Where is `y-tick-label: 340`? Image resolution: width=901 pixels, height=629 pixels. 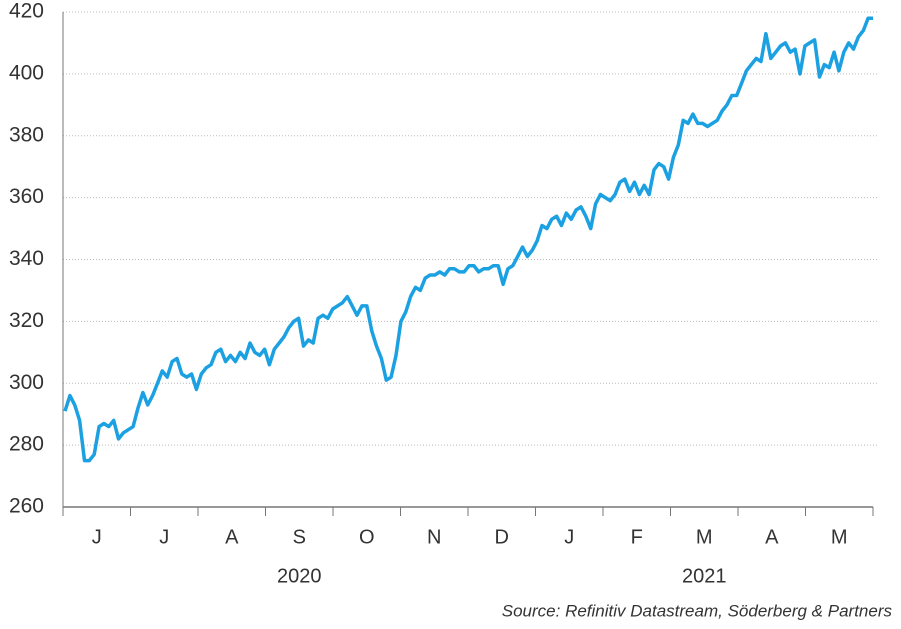 y-tick-label: 340 is located at coordinates (26, 258).